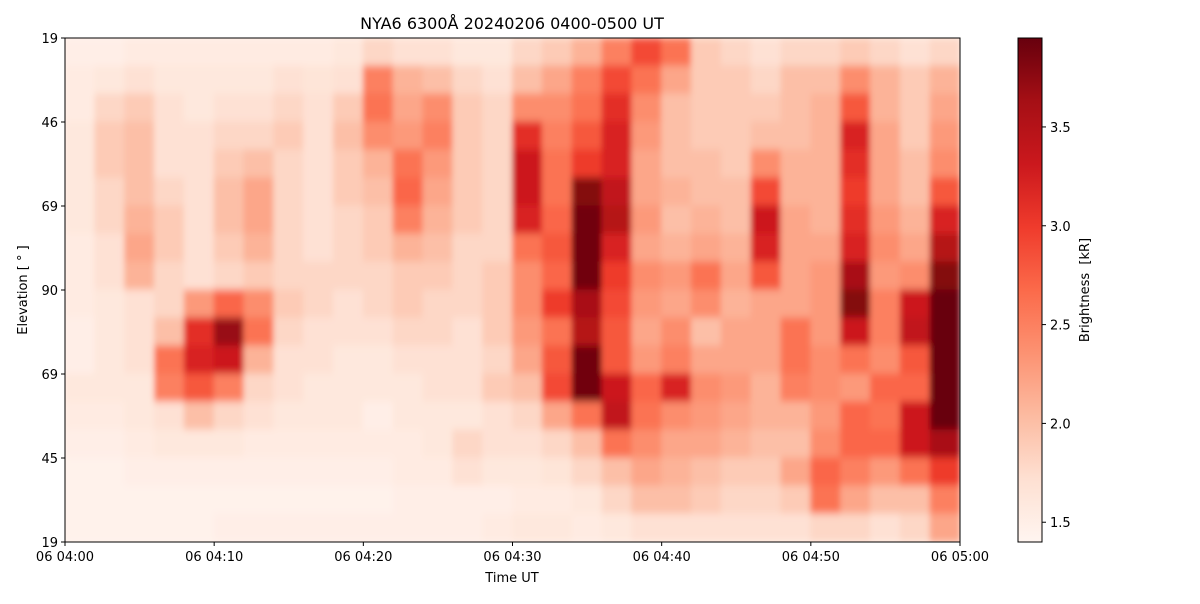  Describe the element at coordinates (363, 557) in the screenshot. I see `x-tick-label: 06 04:20` at that location.